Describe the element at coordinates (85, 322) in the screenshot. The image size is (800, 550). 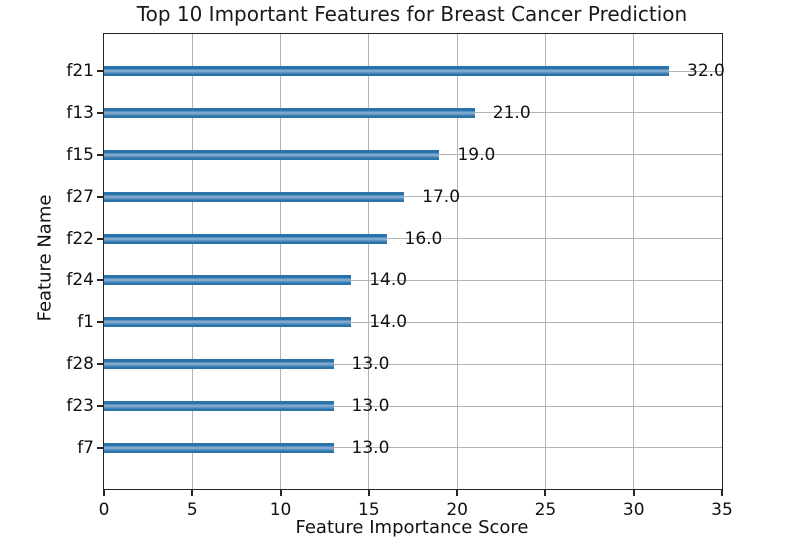
I see `y-tick-label: f1` at that location.